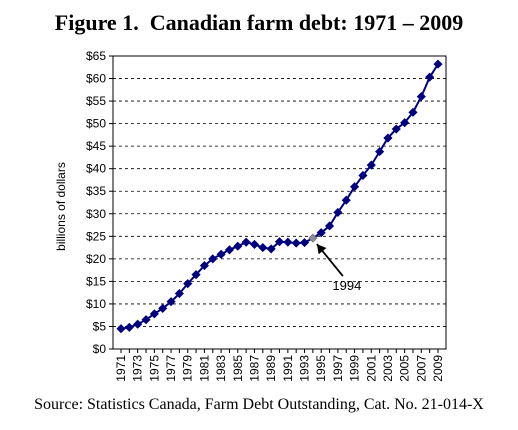 The image size is (518, 430). I want to click on annotations: 1994, so click(338, 268).